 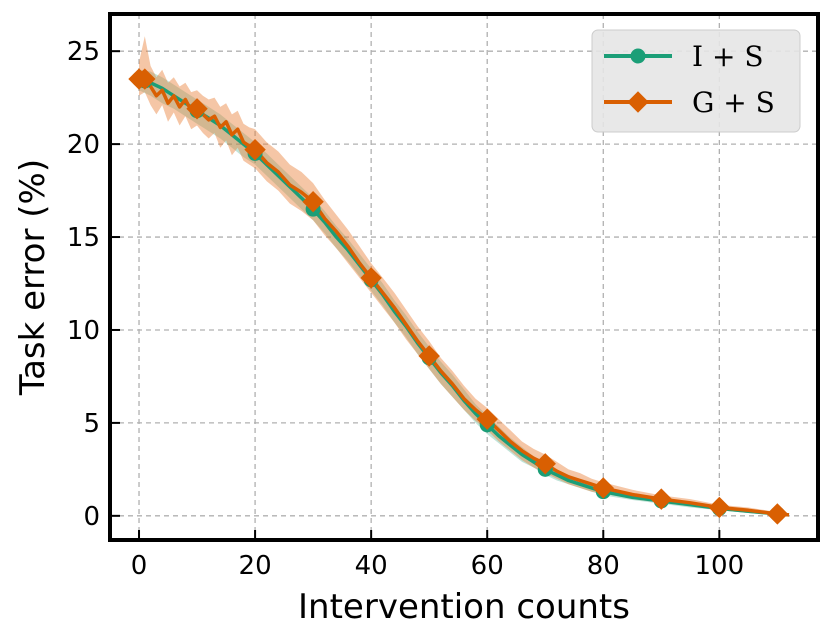 I want to click on x-axis-label: Intervention counts, so click(x=464, y=607).